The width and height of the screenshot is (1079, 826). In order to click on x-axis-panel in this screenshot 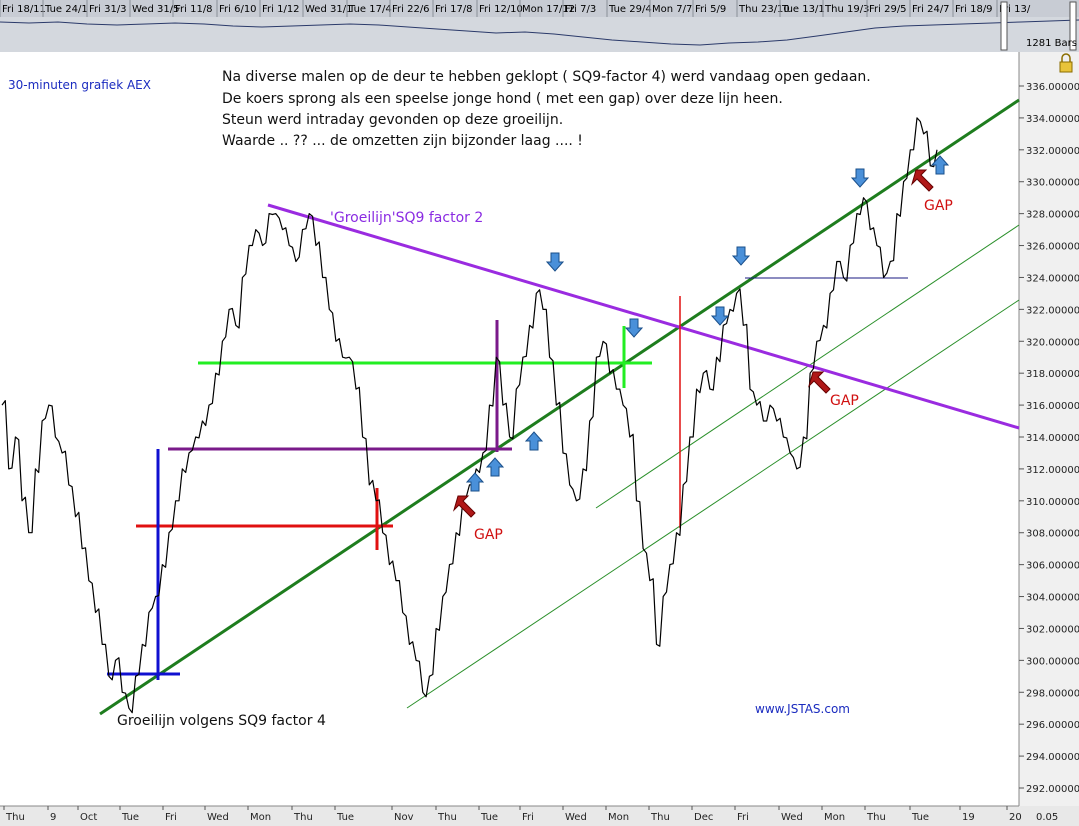, I will do `click(539, 816)`.